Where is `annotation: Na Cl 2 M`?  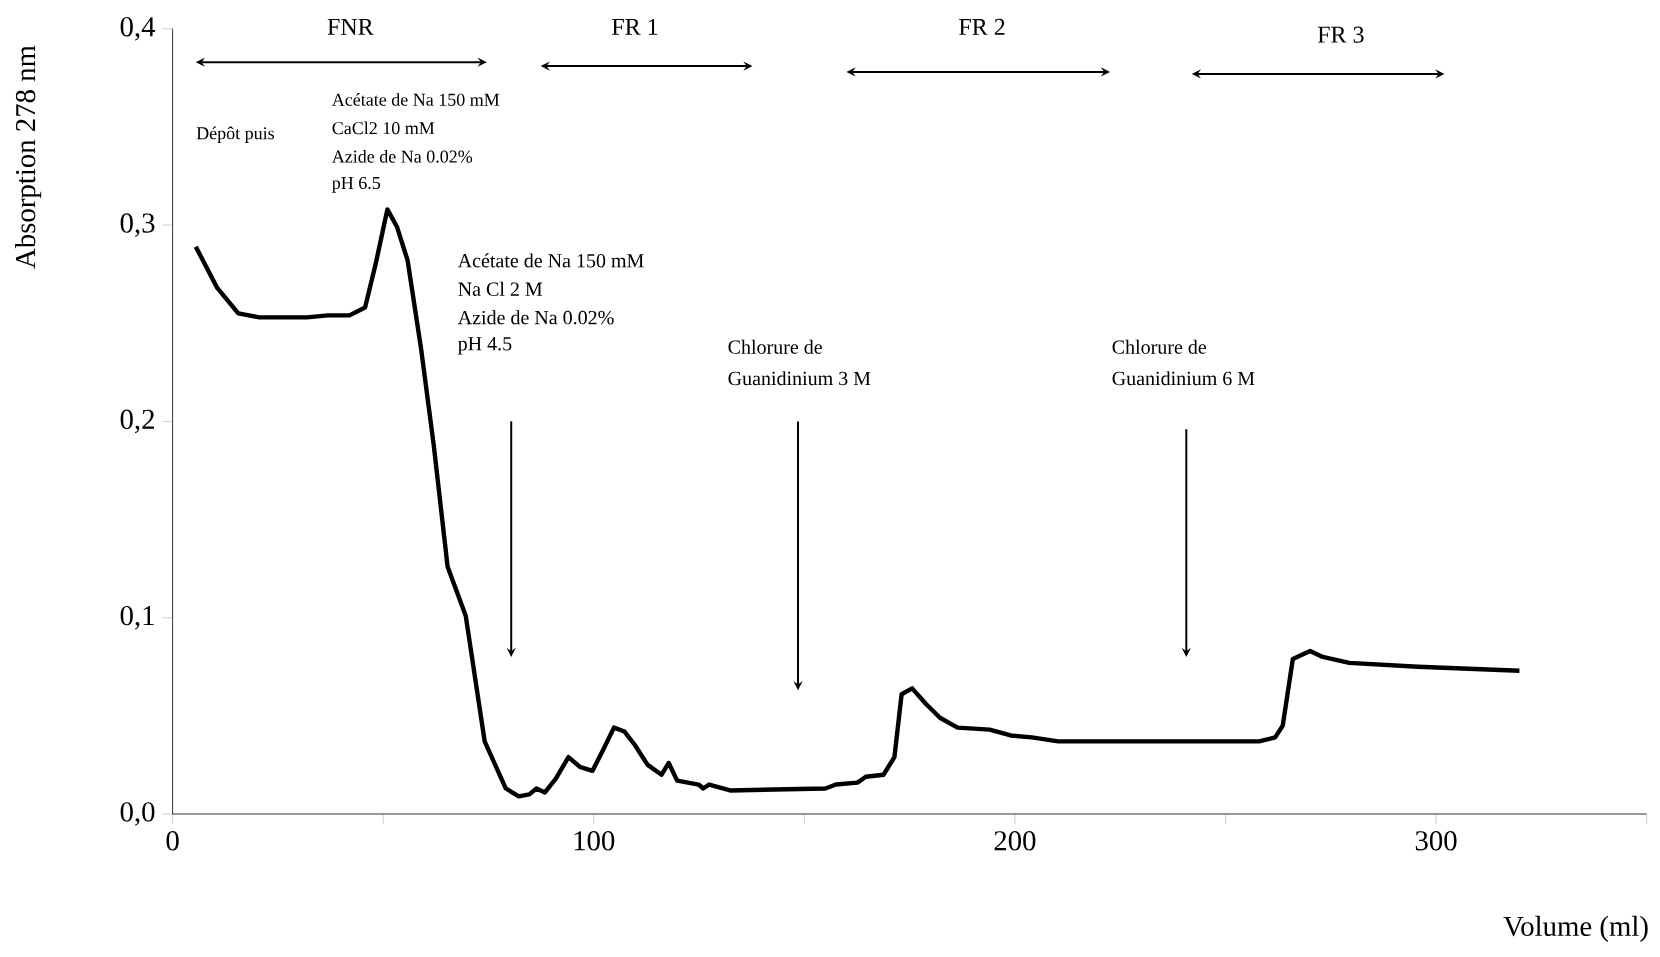 annotation: Na Cl 2 M is located at coordinates (500, 288).